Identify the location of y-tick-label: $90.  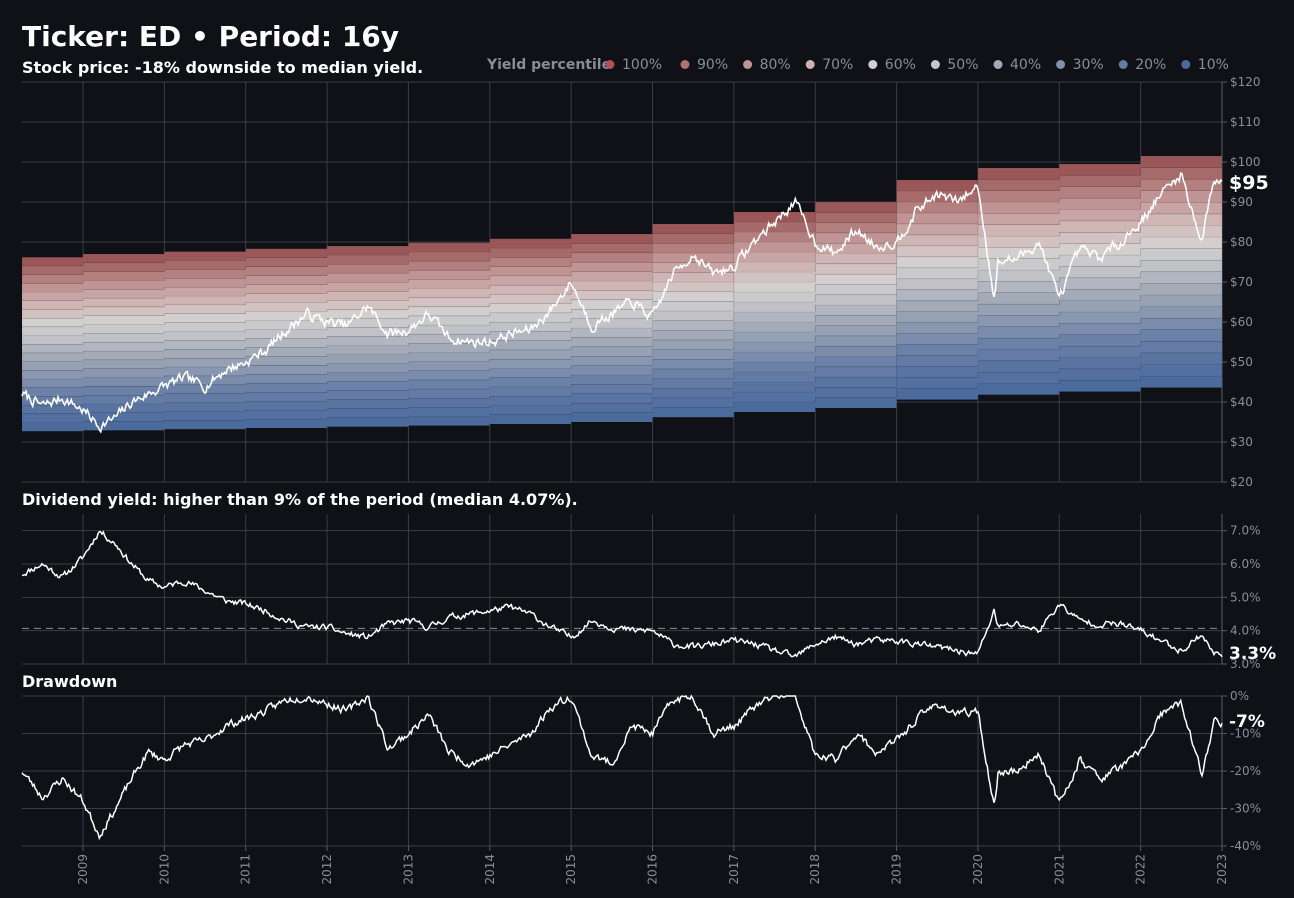
(1241, 202).